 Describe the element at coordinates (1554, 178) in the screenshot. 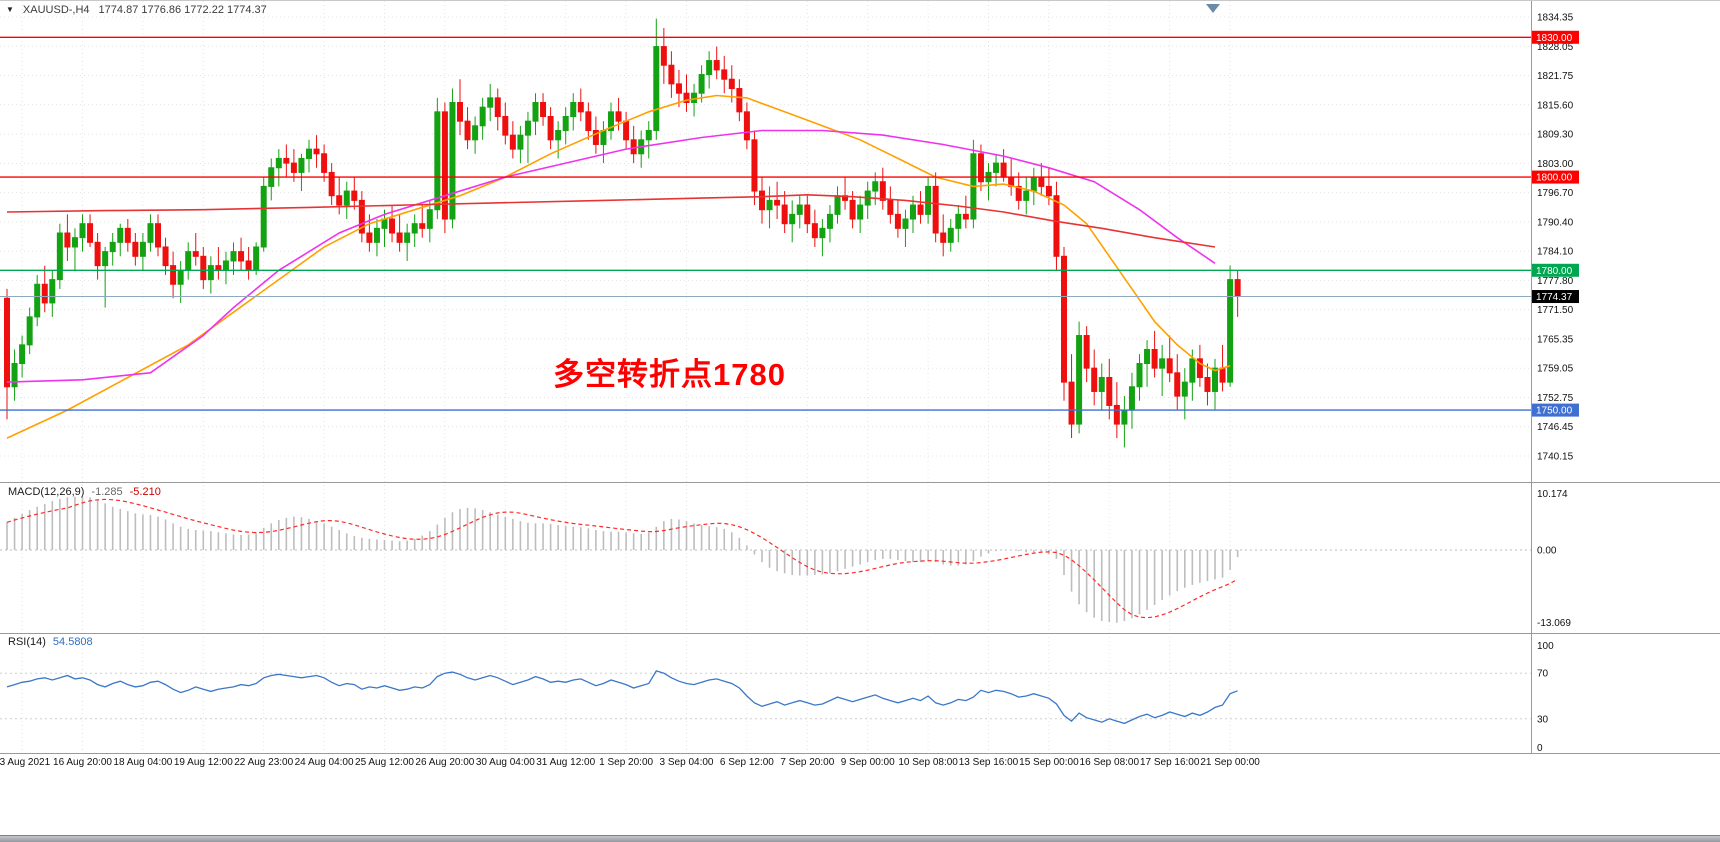

I see `svg-text: 1800.00` at that location.